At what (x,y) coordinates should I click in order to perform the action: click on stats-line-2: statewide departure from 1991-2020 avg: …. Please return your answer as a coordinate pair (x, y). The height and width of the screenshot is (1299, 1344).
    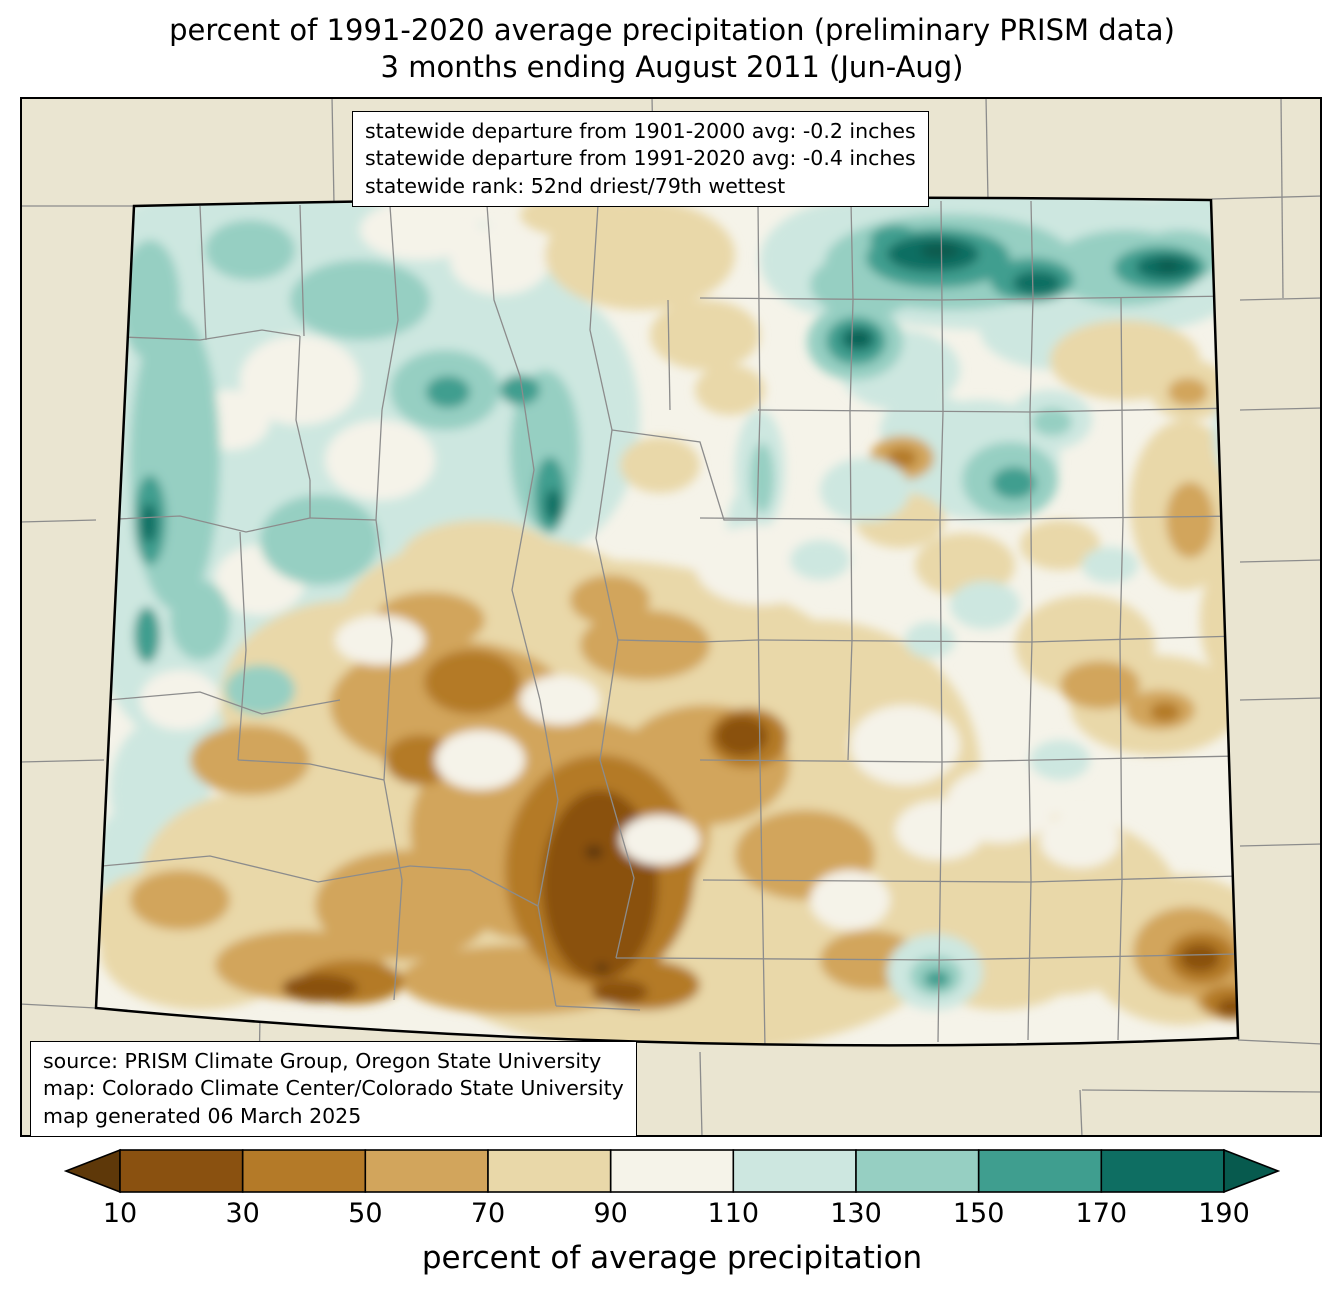
    Looking at the image, I should click on (640, 158).